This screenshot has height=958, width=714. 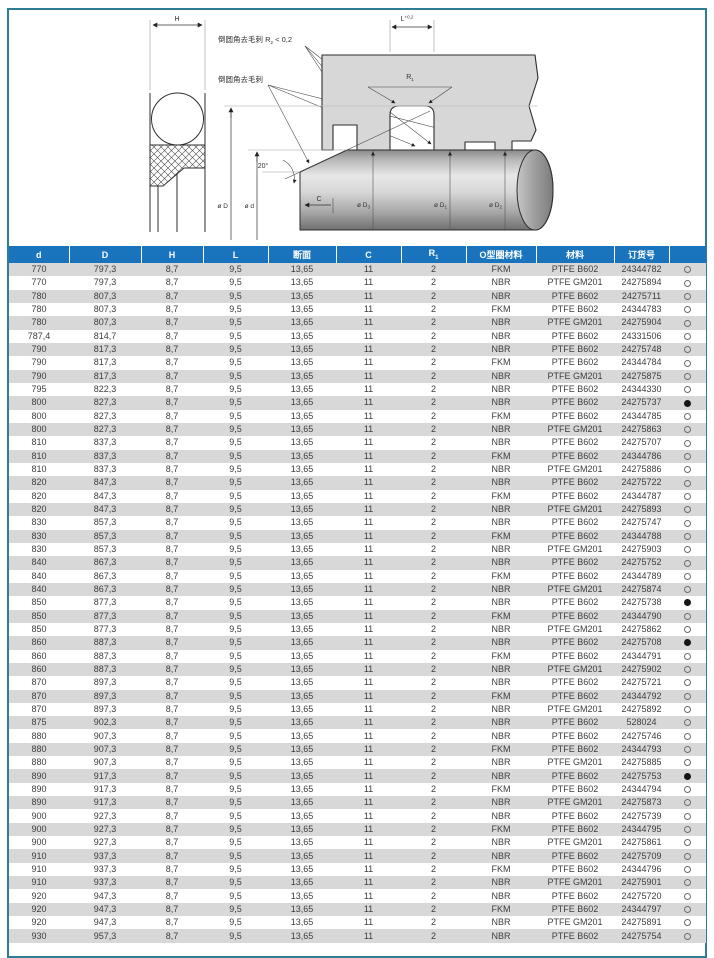 What do you see at coordinates (235, 254) in the screenshot?
I see `column-header: L` at bounding box center [235, 254].